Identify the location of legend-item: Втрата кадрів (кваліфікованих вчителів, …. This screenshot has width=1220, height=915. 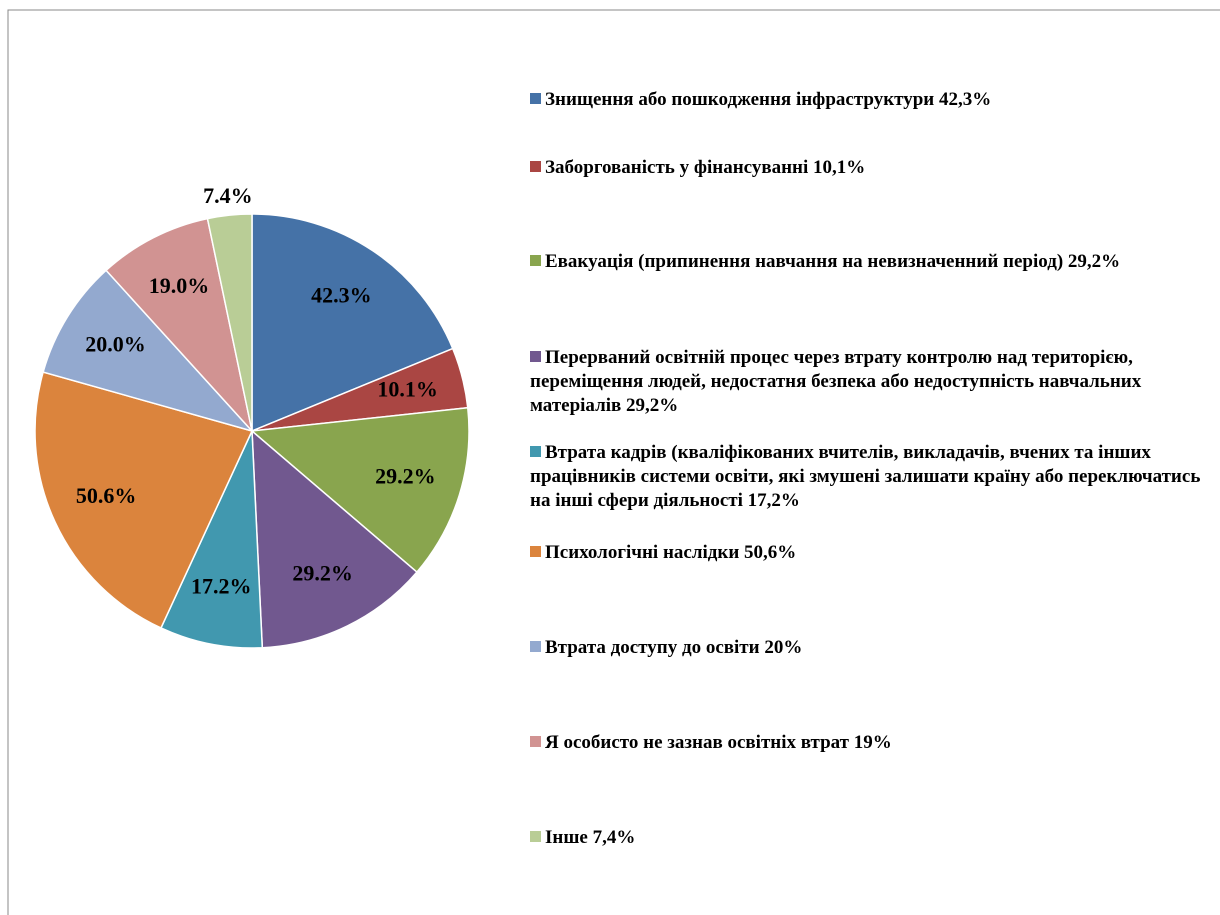
(872, 477).